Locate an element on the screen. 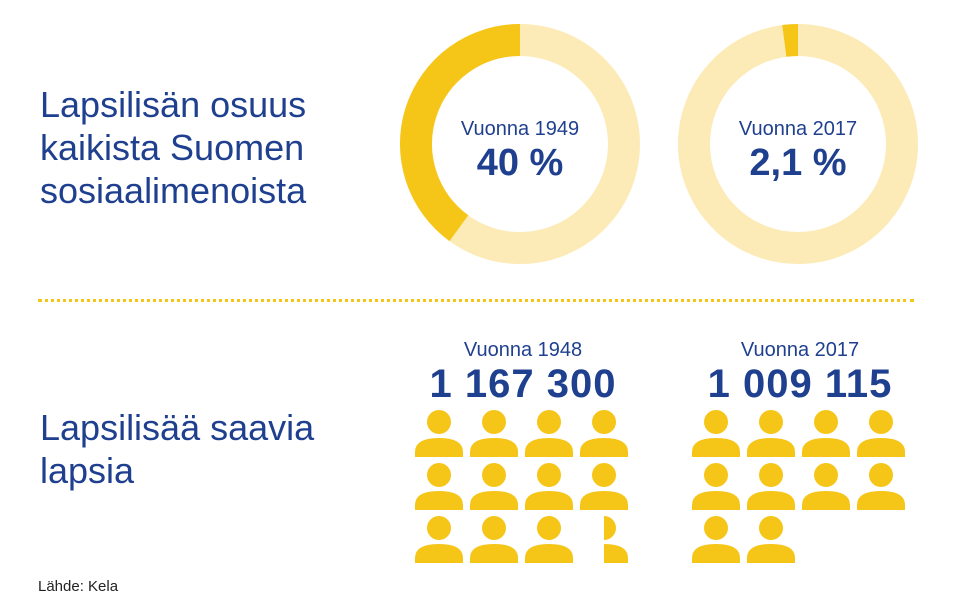  recipients-heading-line: Lapsilisää saavia is located at coordinates (177, 427).